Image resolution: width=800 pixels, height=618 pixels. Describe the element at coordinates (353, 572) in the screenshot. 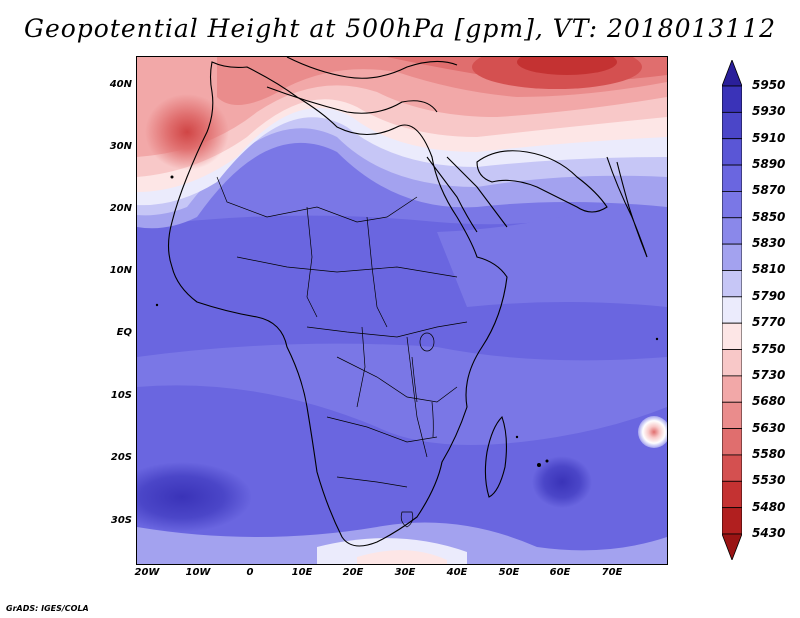

I see `lon-label-20e: 20E` at that location.